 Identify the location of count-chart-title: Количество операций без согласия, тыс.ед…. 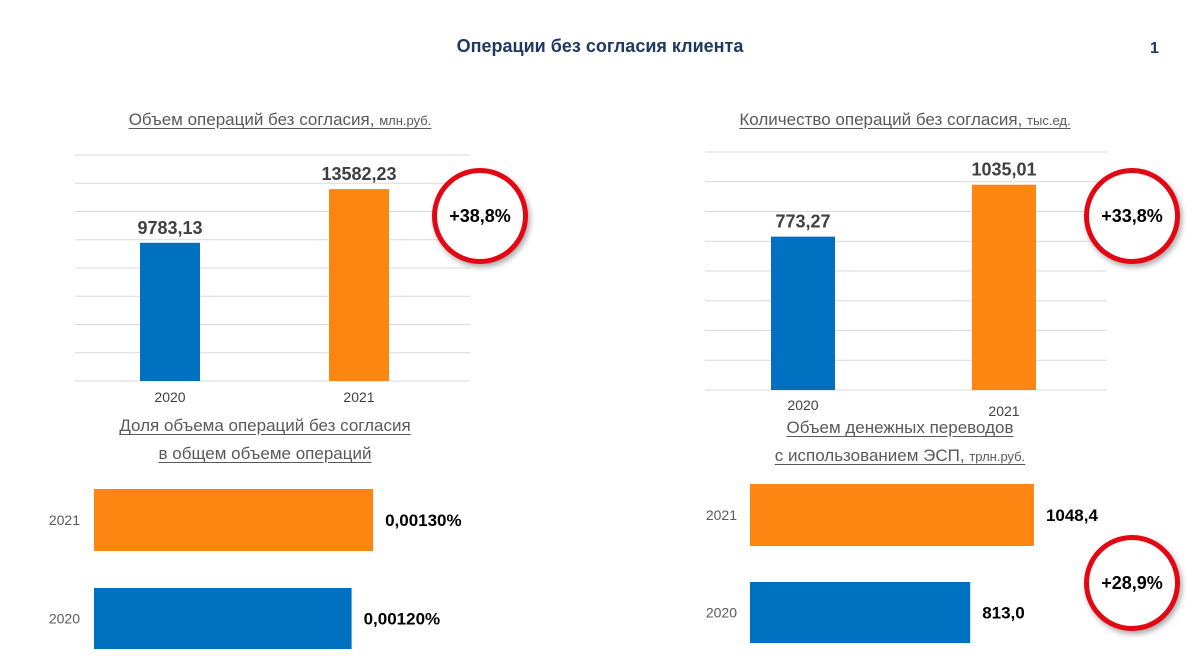
(905, 120).